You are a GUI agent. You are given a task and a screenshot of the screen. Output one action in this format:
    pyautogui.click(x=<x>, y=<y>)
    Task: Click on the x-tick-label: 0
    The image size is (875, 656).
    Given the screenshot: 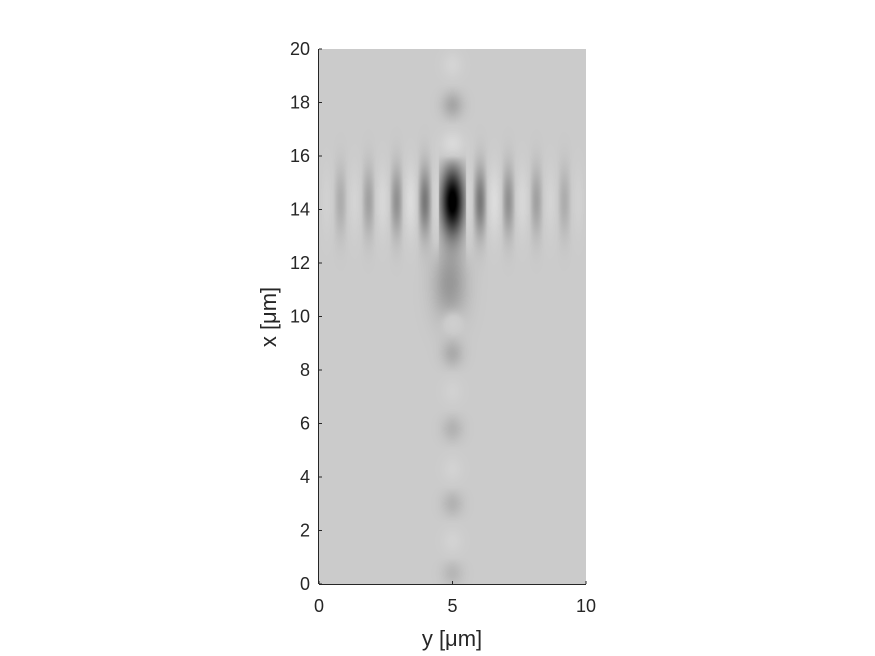 What is the action you would take?
    pyautogui.click(x=319, y=606)
    